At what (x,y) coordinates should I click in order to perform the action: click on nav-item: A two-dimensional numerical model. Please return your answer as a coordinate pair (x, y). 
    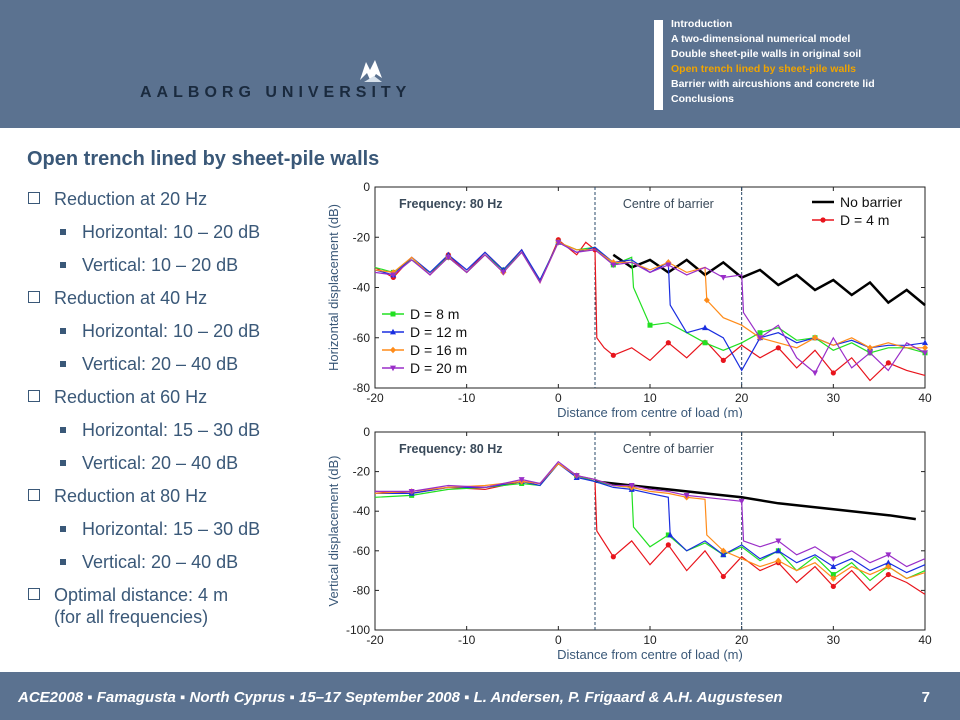
    Looking at the image, I should click on (761, 39).